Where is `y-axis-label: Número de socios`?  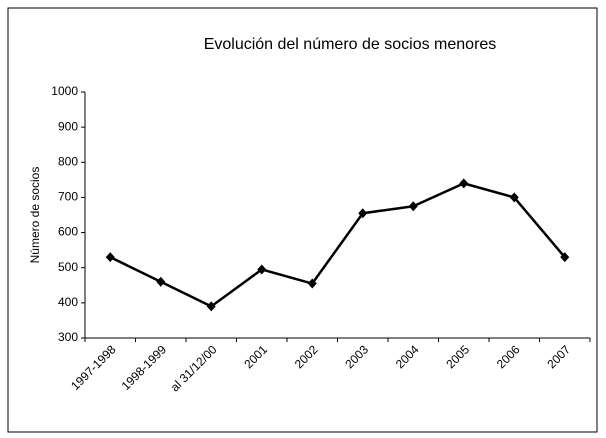
y-axis-label: Número de socios is located at coordinates (35, 215).